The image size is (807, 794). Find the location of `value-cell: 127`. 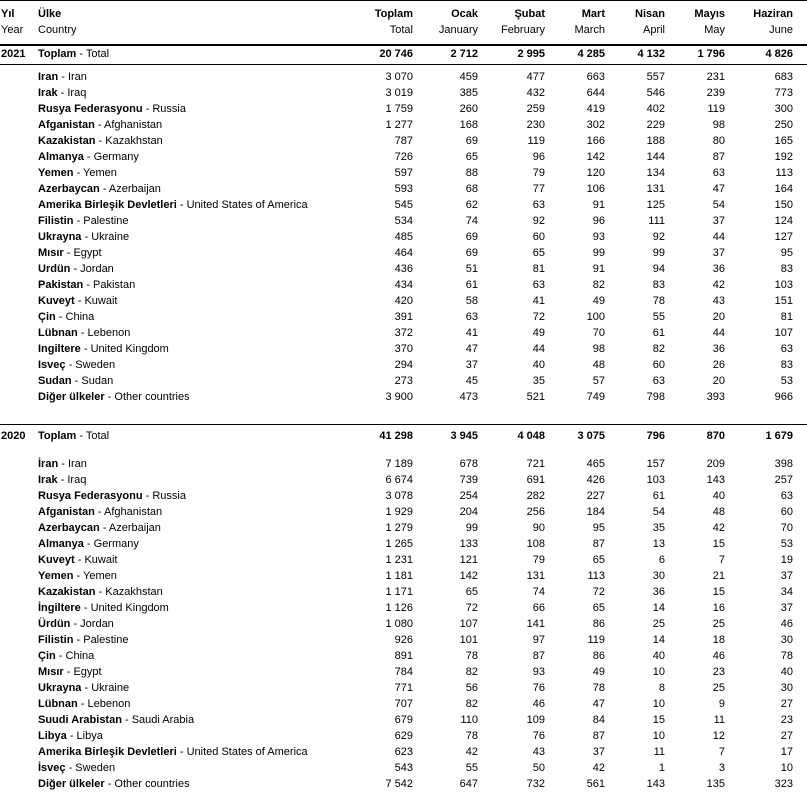

value-cell: 127 is located at coordinates (783, 237).